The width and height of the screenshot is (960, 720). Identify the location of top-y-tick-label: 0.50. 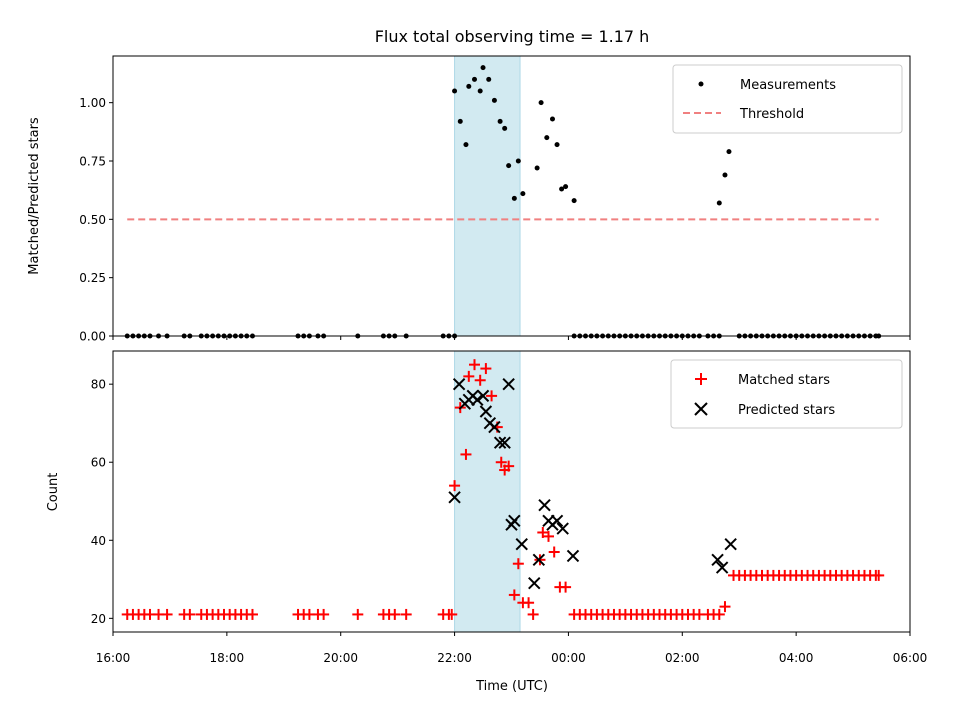
(92, 220).